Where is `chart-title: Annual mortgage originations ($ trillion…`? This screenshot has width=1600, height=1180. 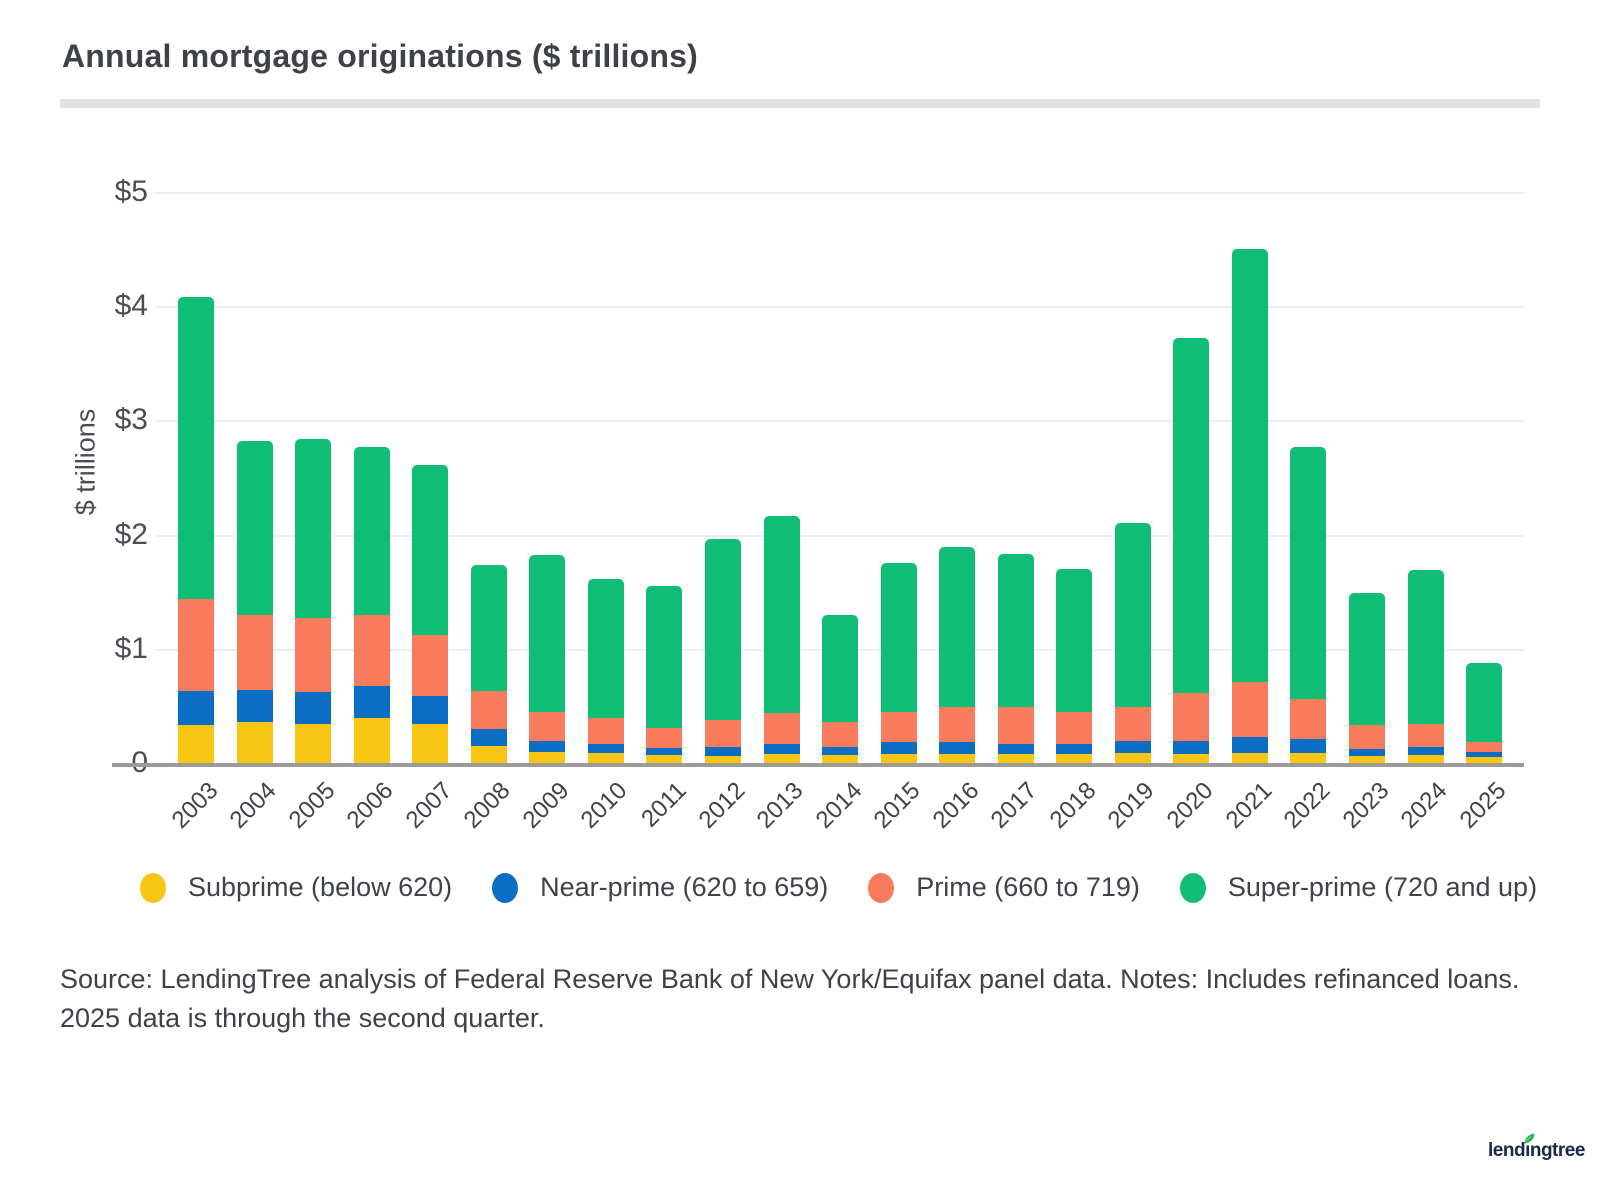
chart-title: Annual mortgage originations ($ trillion… is located at coordinates (380, 56).